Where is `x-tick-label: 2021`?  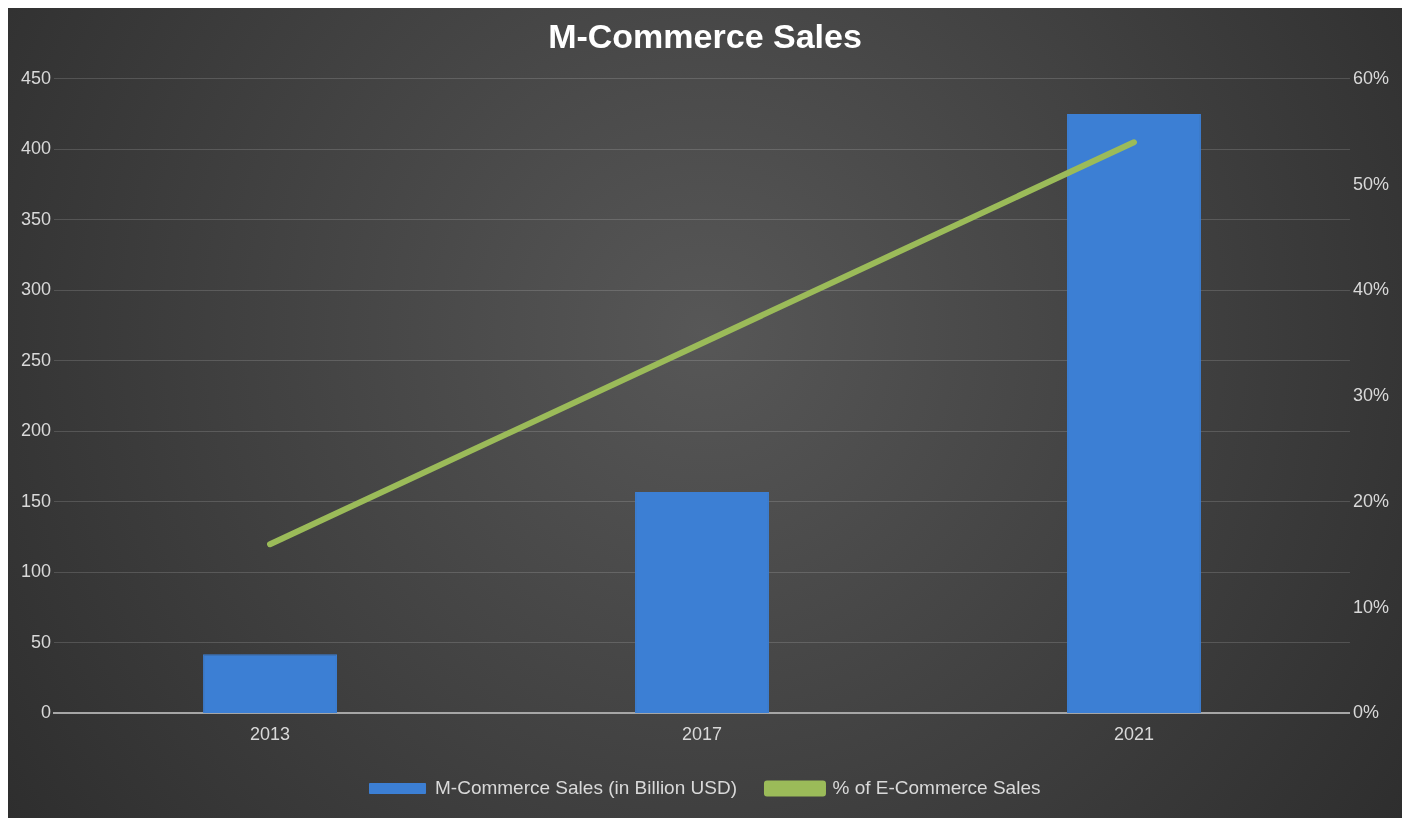 x-tick-label: 2021 is located at coordinates (1134, 734).